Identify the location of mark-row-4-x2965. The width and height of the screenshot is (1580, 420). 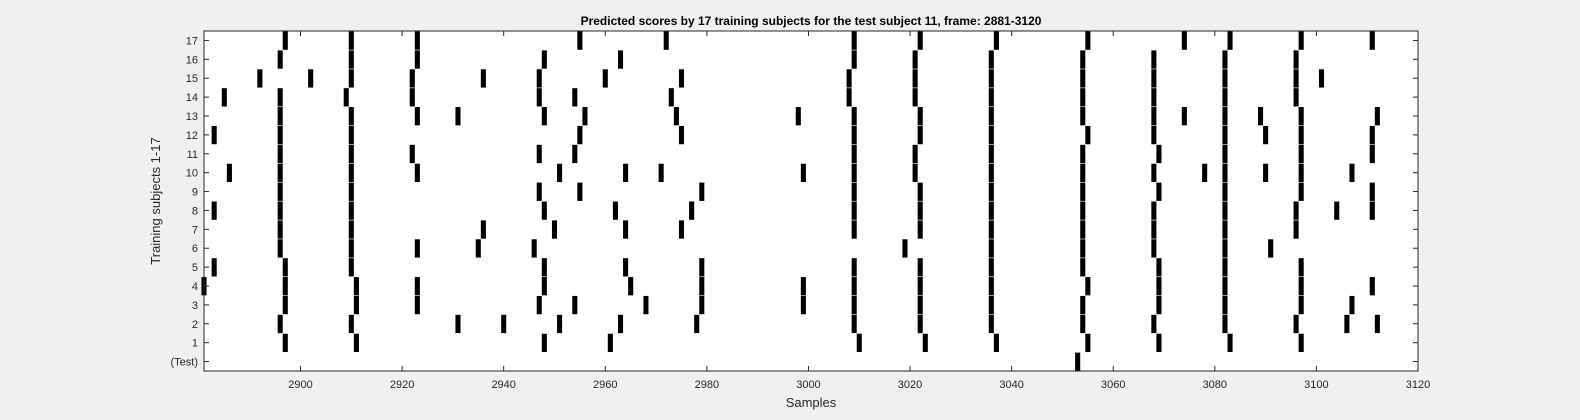
(631, 286).